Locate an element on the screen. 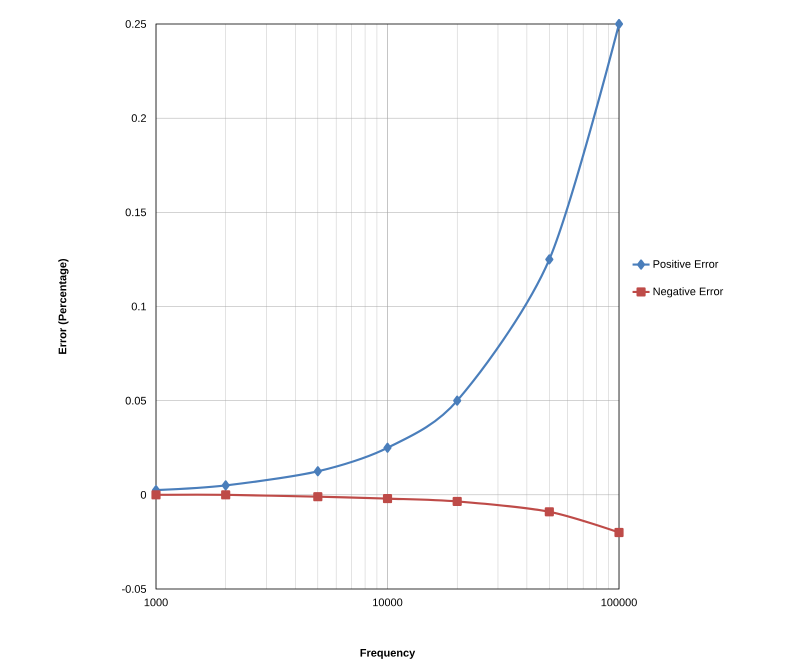 This screenshot has width=785, height=667. legend-label: Negative Error is located at coordinates (689, 292).